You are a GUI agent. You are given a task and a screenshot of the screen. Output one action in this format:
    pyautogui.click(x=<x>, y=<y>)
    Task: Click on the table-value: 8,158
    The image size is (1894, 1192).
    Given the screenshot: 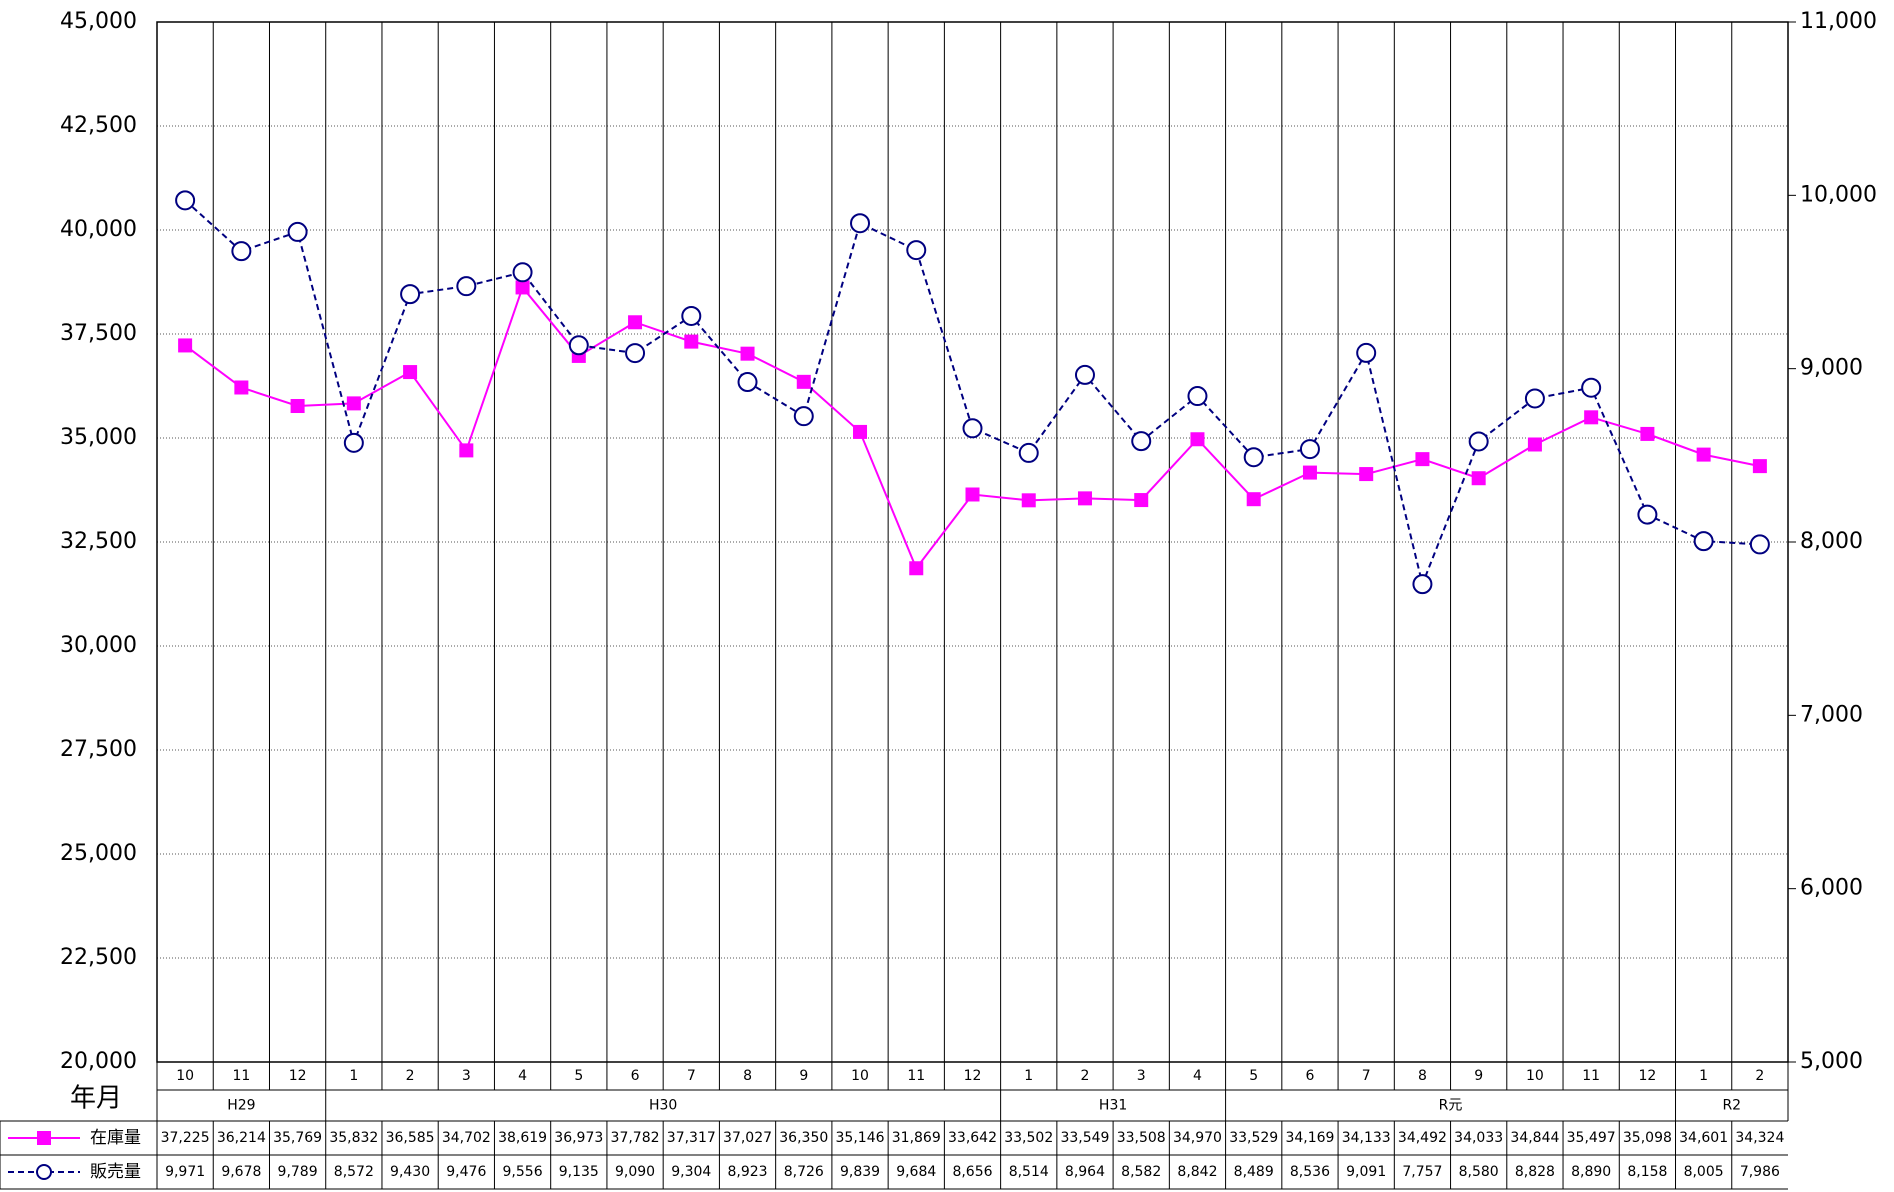 What is the action you would take?
    pyautogui.click(x=1647, y=1172)
    